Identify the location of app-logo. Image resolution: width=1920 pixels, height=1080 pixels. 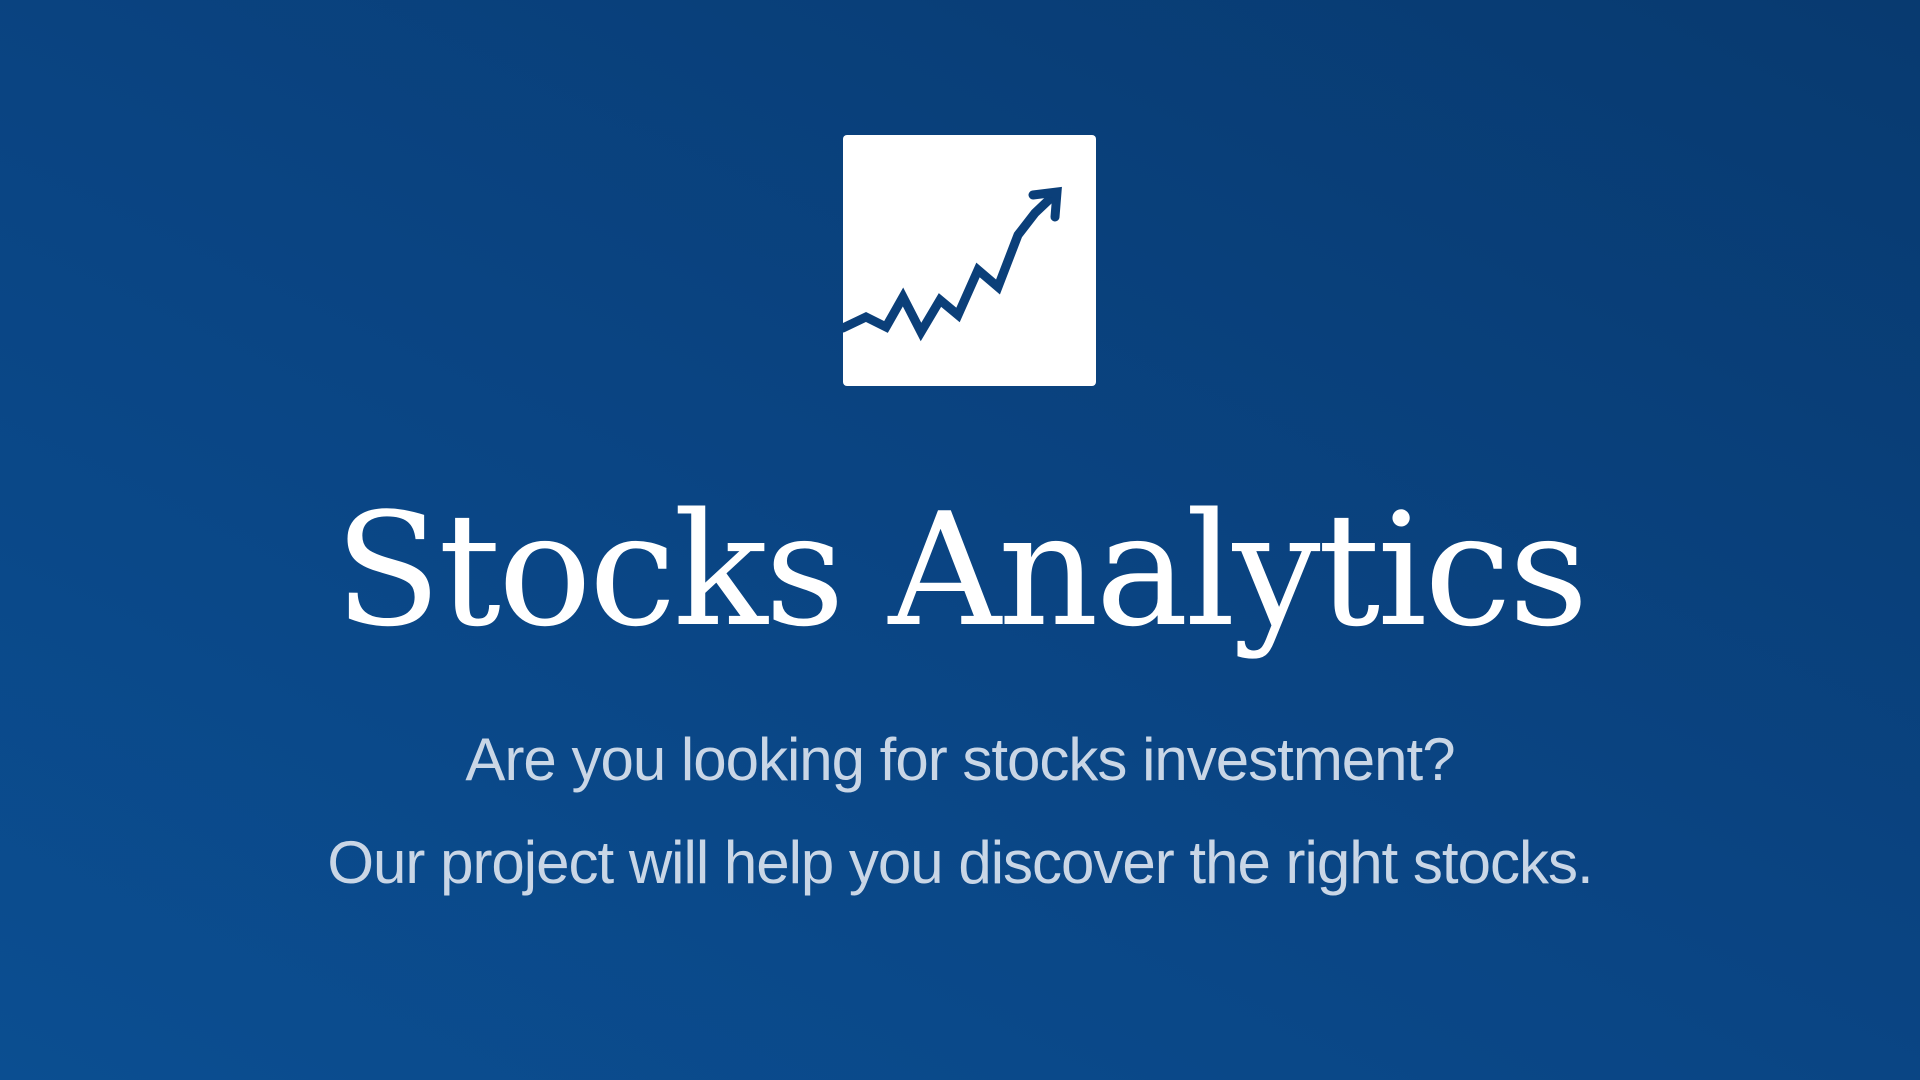
(969, 260).